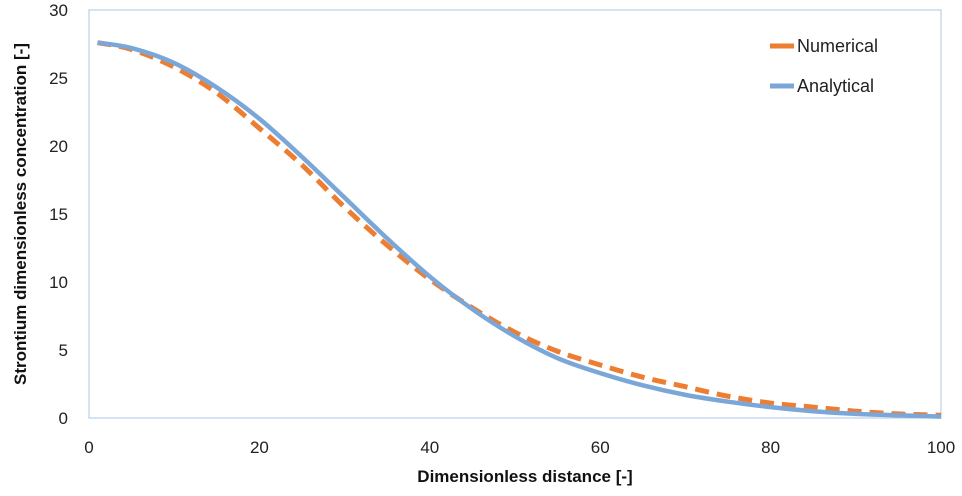 The image size is (962, 496). I want to click on y-tick-label: 15, so click(58, 214).